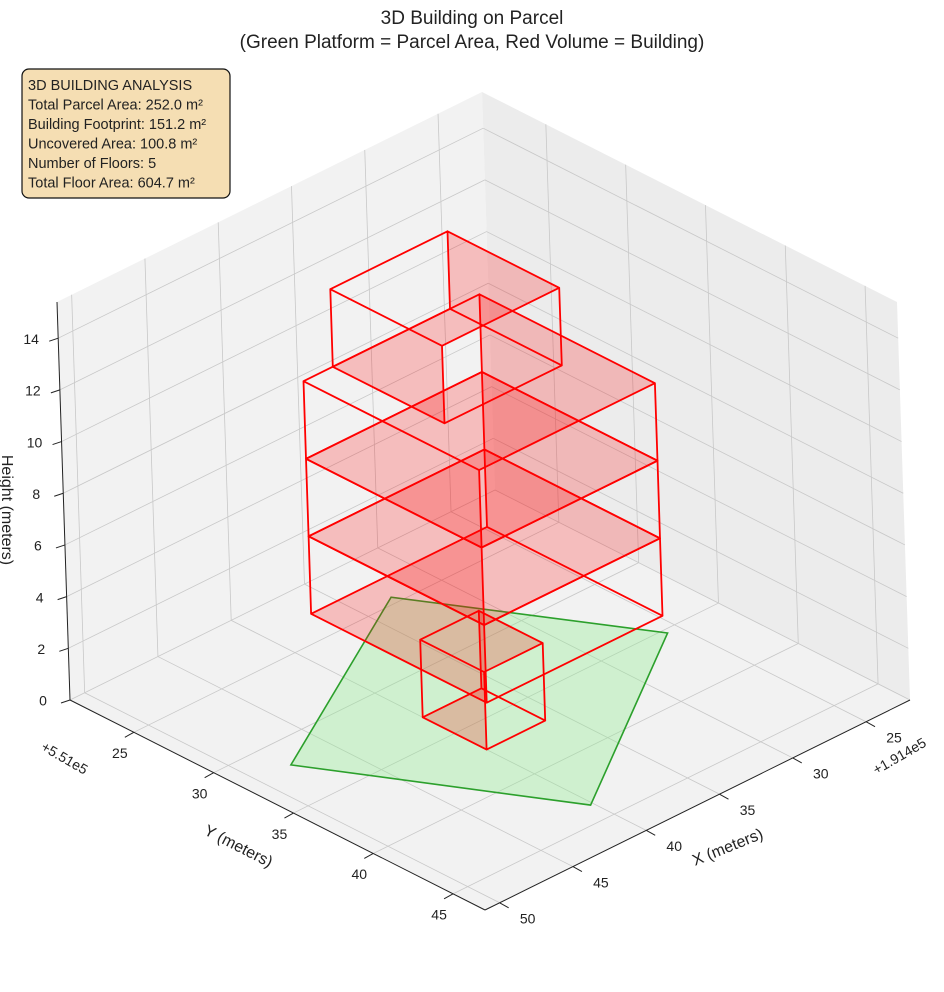  I want to click on x-axis-title: X (meters), so click(728, 848).